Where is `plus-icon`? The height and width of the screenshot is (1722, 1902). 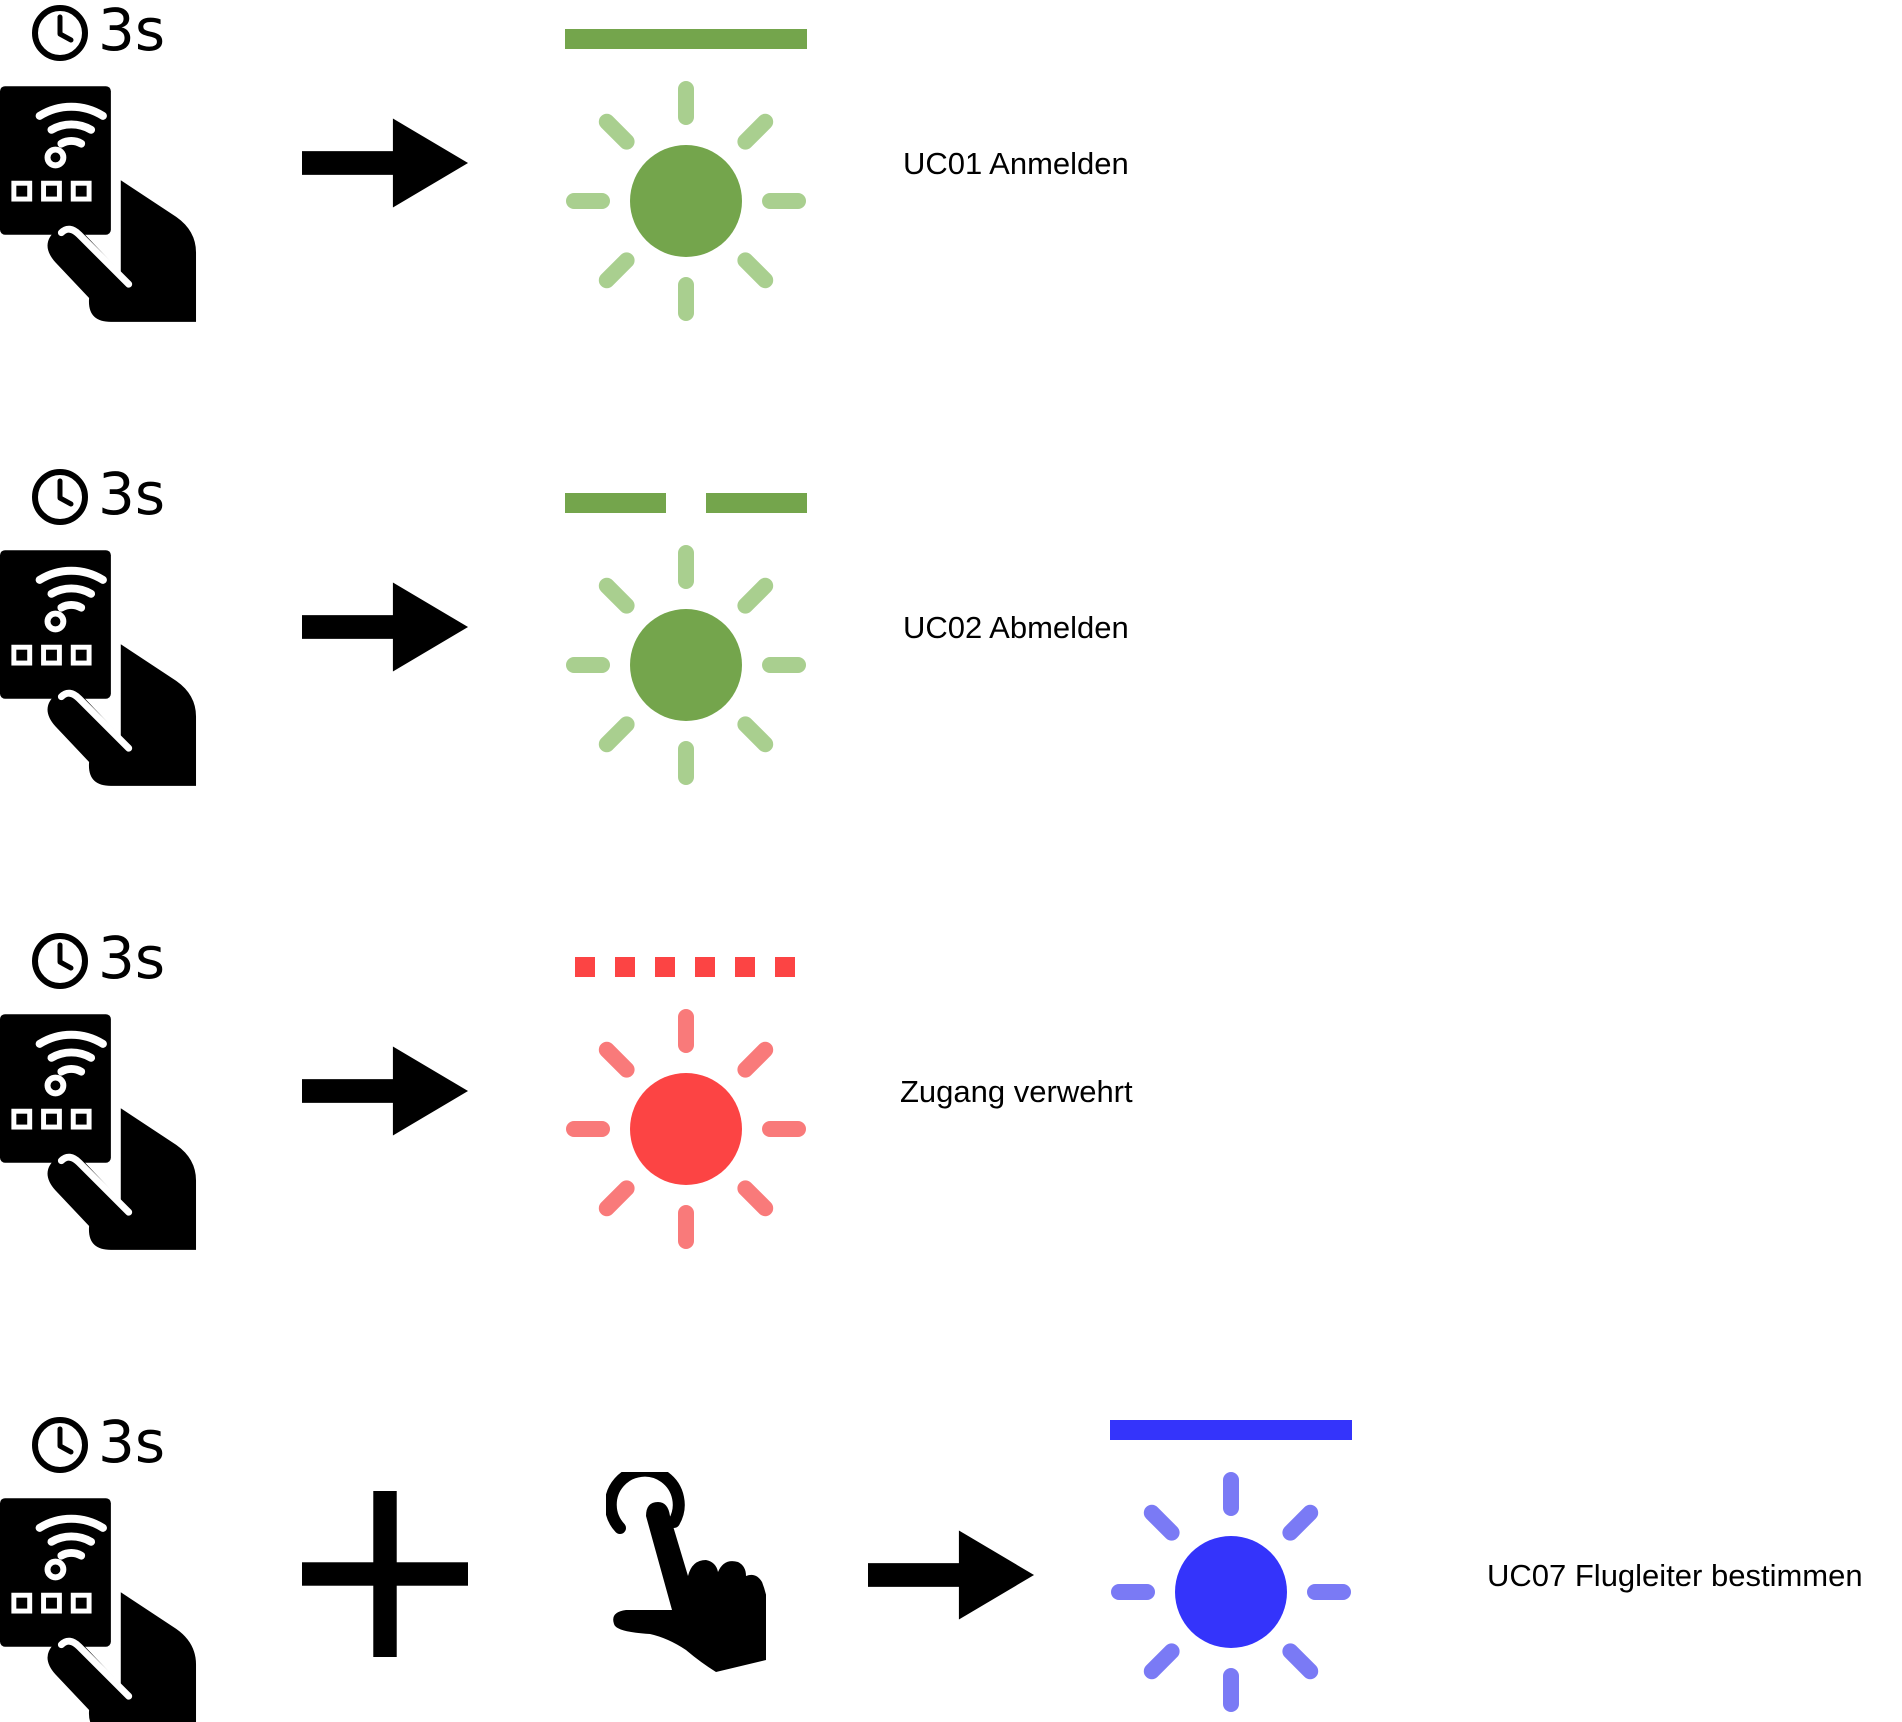
plus-icon is located at coordinates (385, 1574).